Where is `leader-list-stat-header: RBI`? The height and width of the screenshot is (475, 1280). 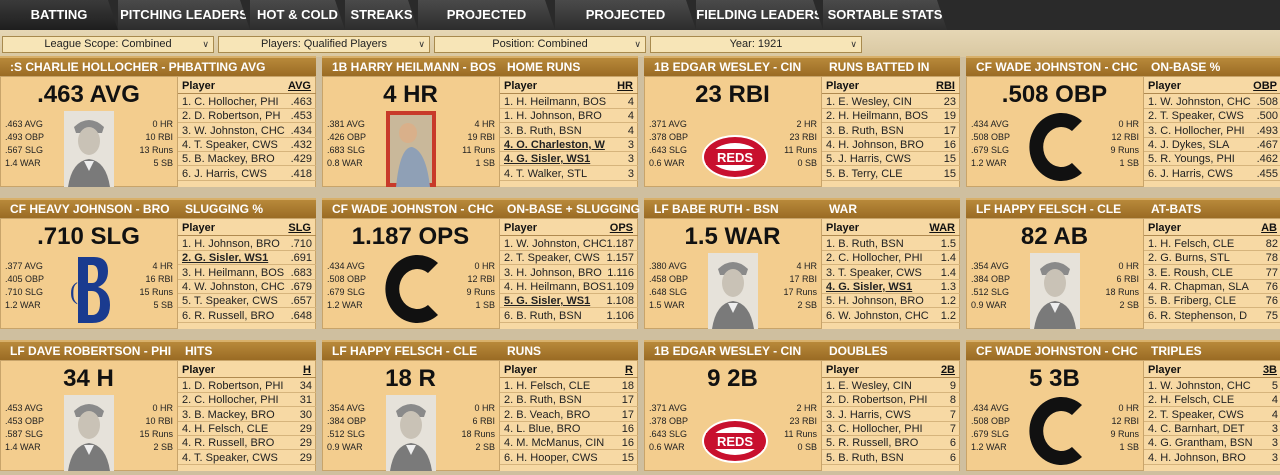
leader-list-stat-header: RBI is located at coordinates (945, 86).